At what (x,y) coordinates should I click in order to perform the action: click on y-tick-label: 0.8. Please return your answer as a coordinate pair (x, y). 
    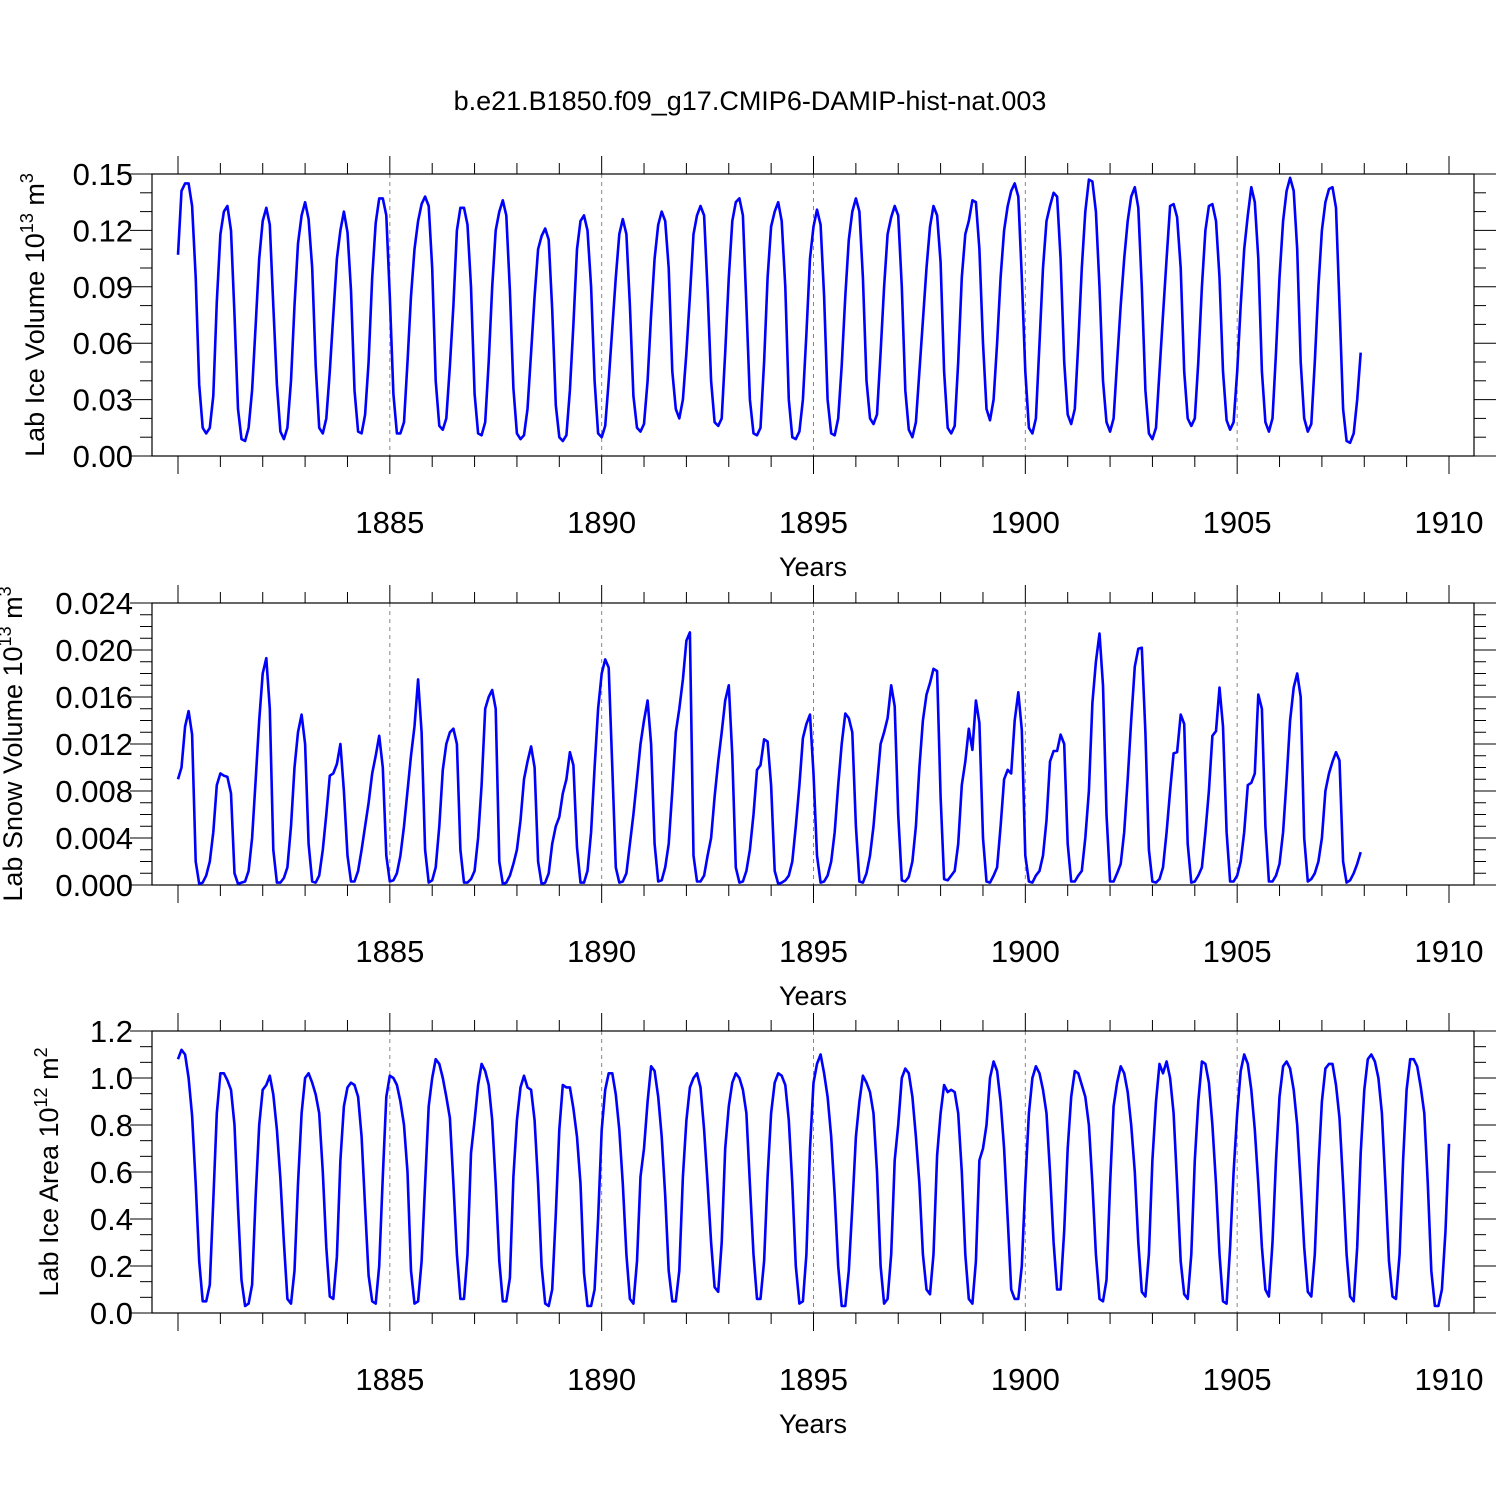
    Looking at the image, I should click on (111, 1125).